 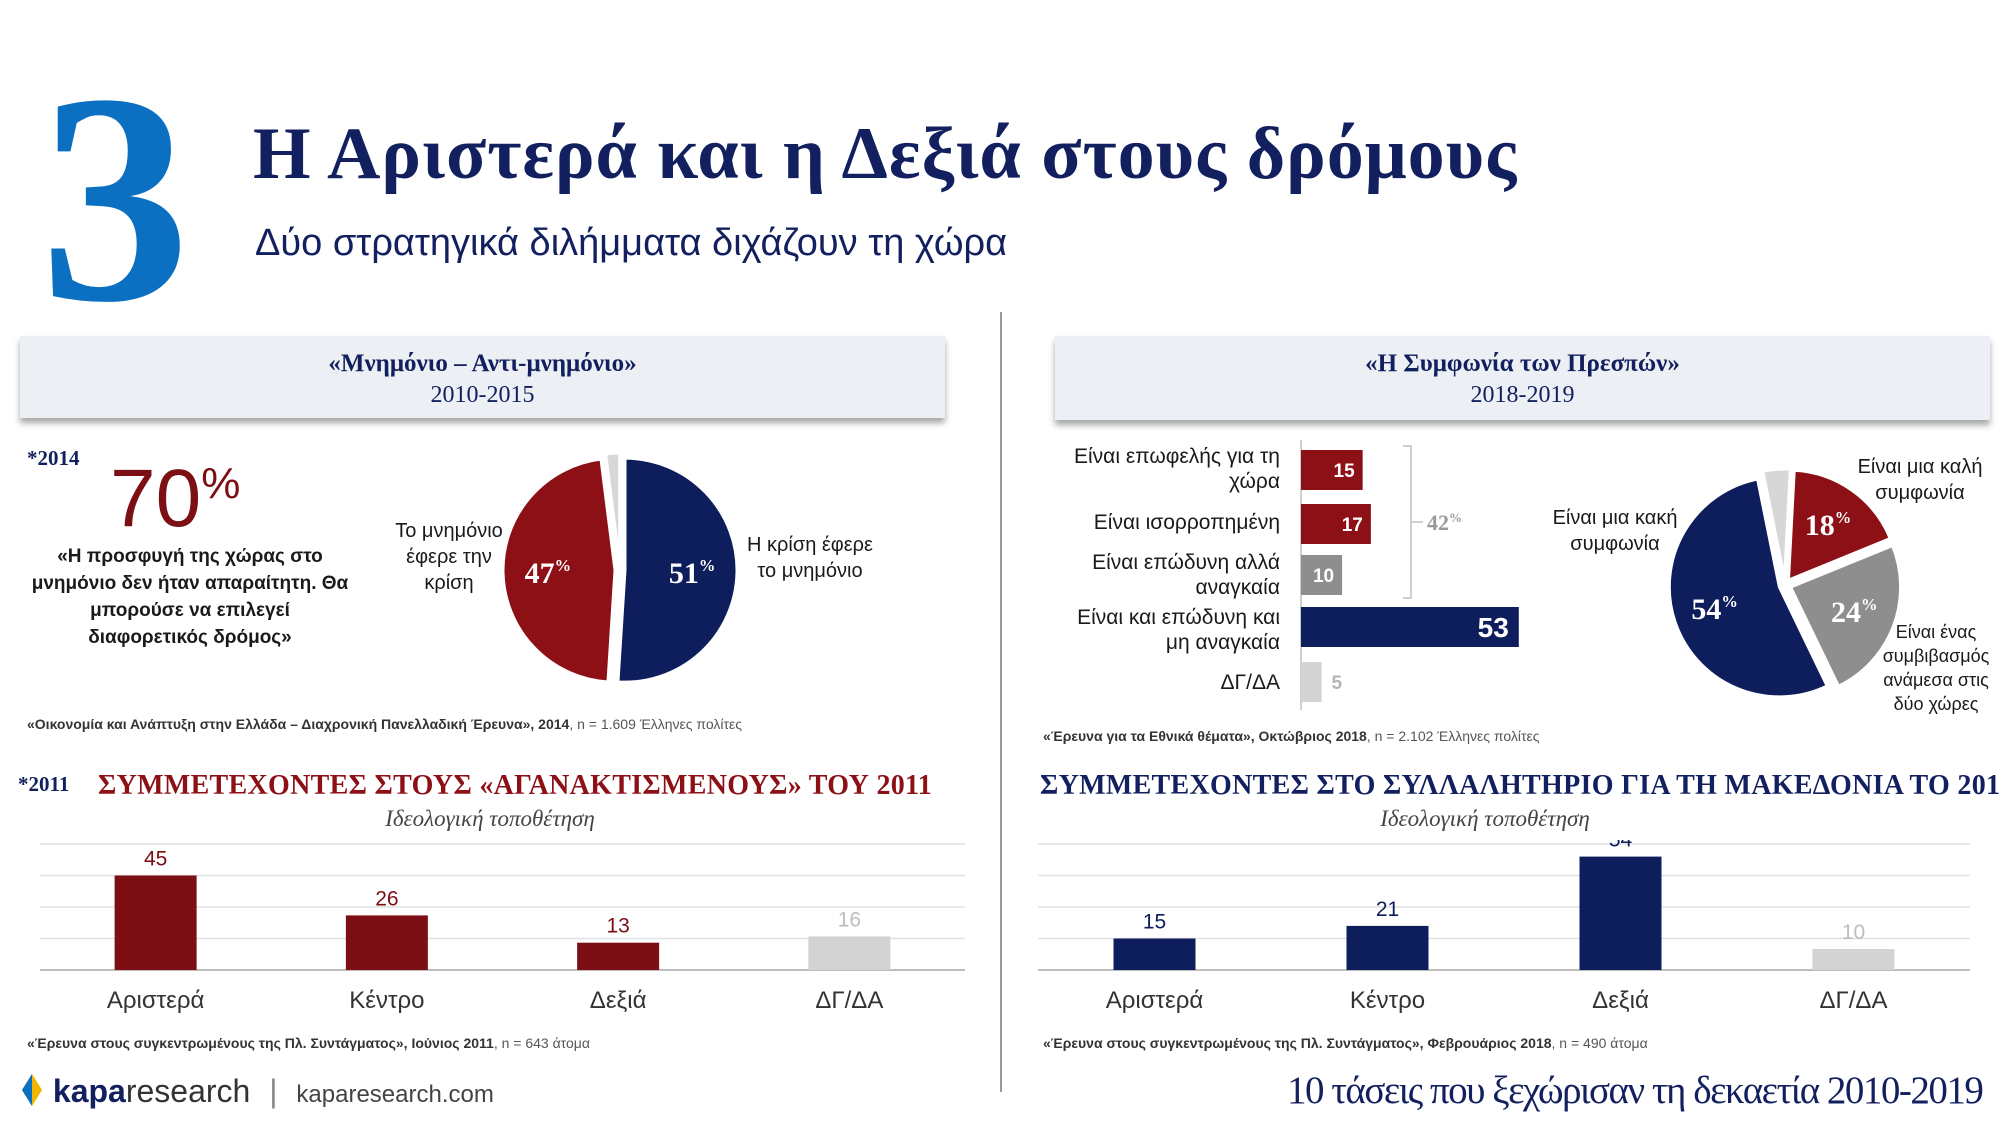 What do you see at coordinates (1853, 932) in the screenshot?
I see `macedonia-bar-bar-3-value: 10` at bounding box center [1853, 932].